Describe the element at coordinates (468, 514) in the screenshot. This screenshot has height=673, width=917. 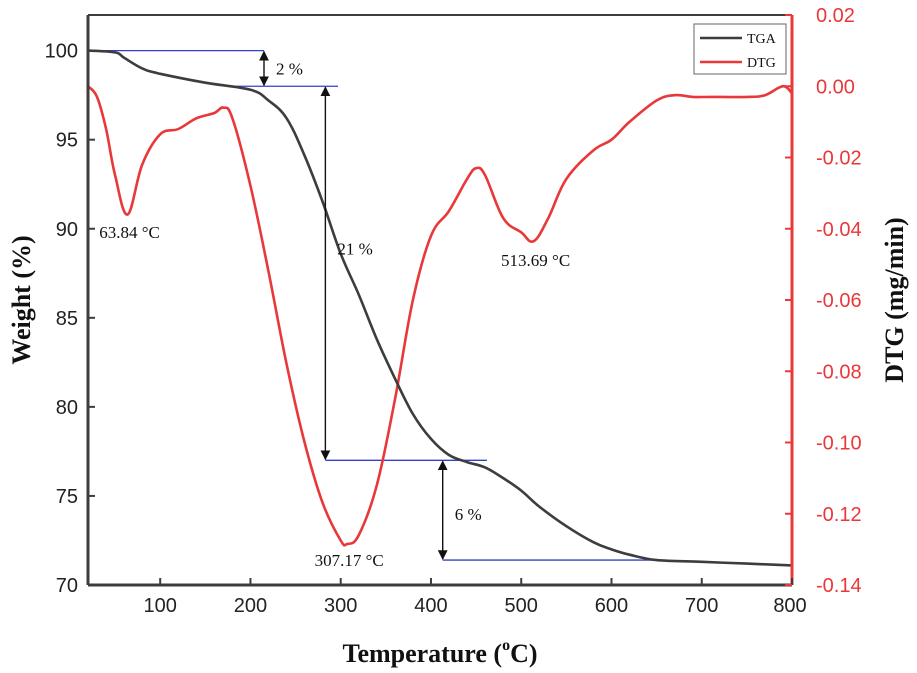
I see `mass-loss-label-6: 6 %` at that location.